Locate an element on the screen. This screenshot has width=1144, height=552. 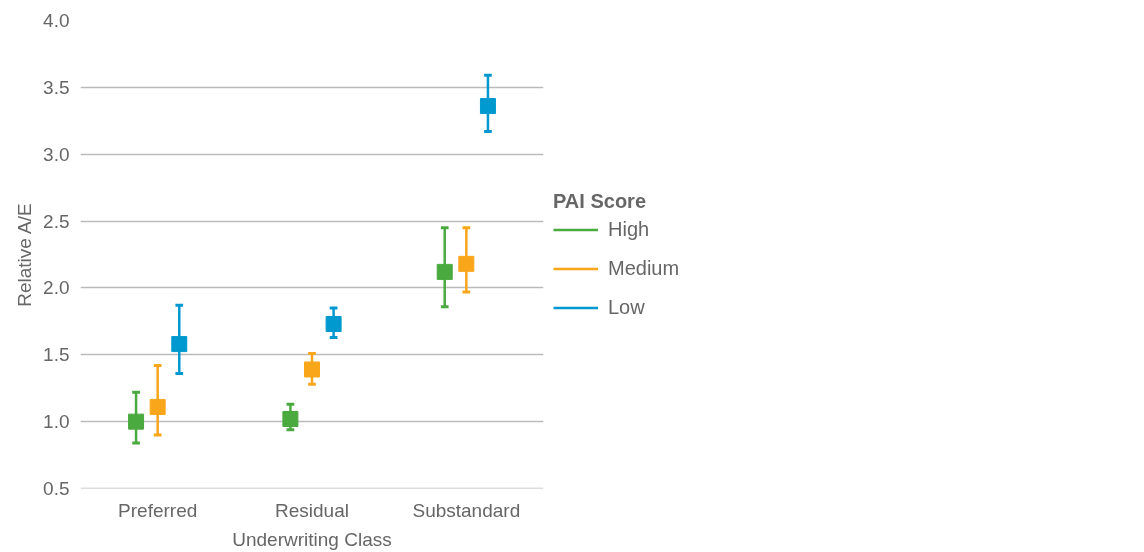
legend-label: Low is located at coordinates (626, 307).